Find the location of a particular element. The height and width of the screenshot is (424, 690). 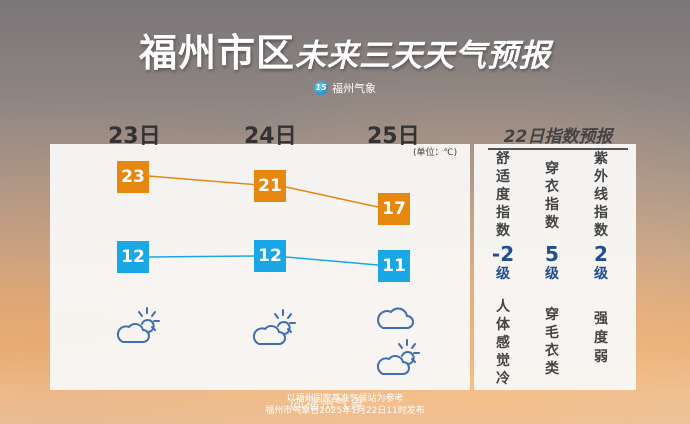

cloudy-icon is located at coordinates (395, 318).